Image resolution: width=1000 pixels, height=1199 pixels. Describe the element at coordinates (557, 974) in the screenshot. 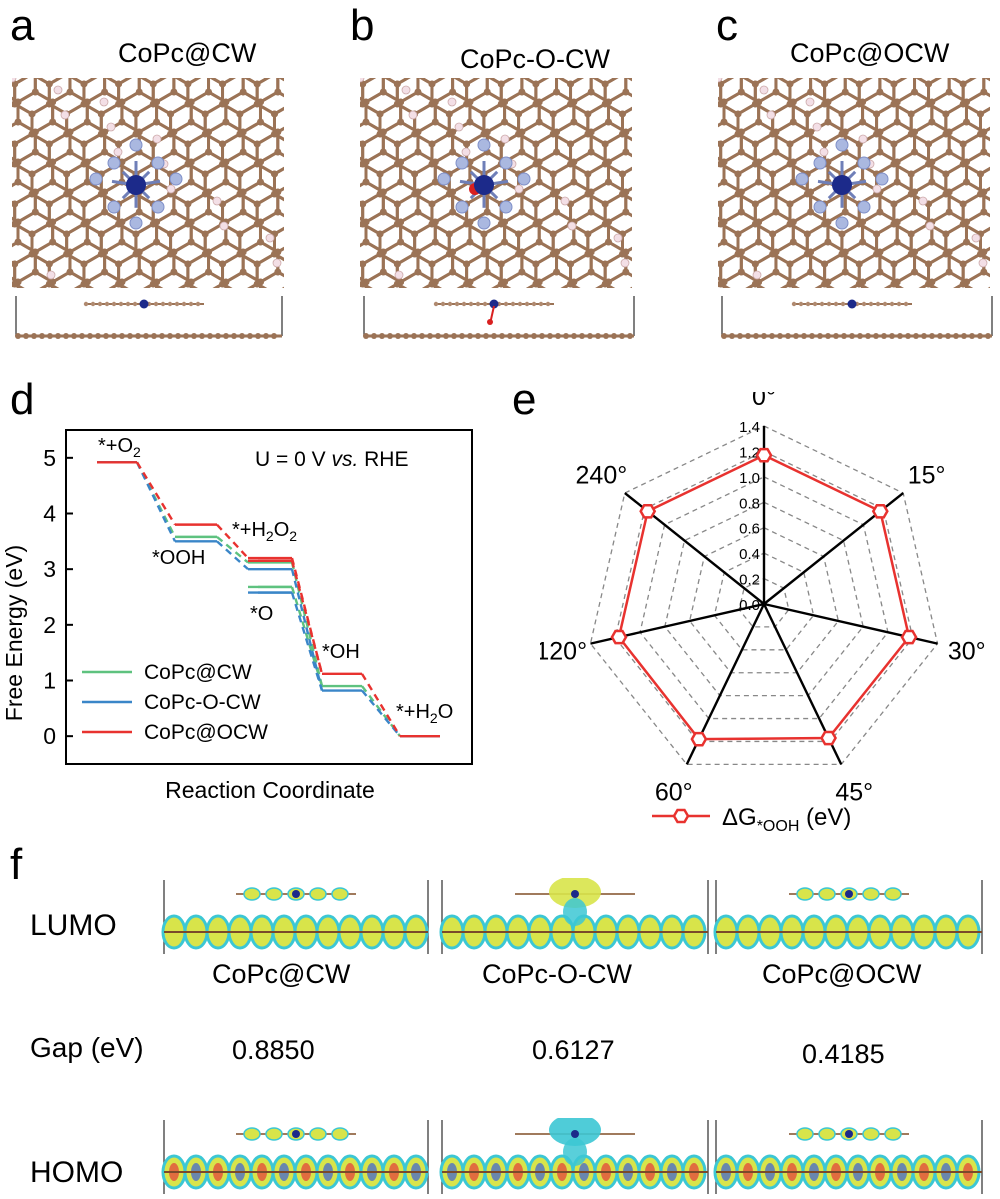

I see `structure-name-o-cw: CoPc-O-CW` at that location.